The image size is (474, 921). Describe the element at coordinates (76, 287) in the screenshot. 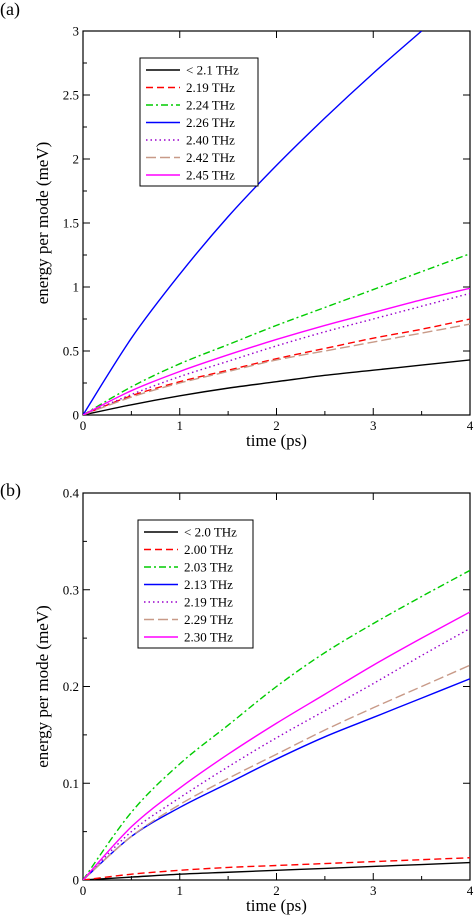

I see `y-tick-label: 1` at that location.